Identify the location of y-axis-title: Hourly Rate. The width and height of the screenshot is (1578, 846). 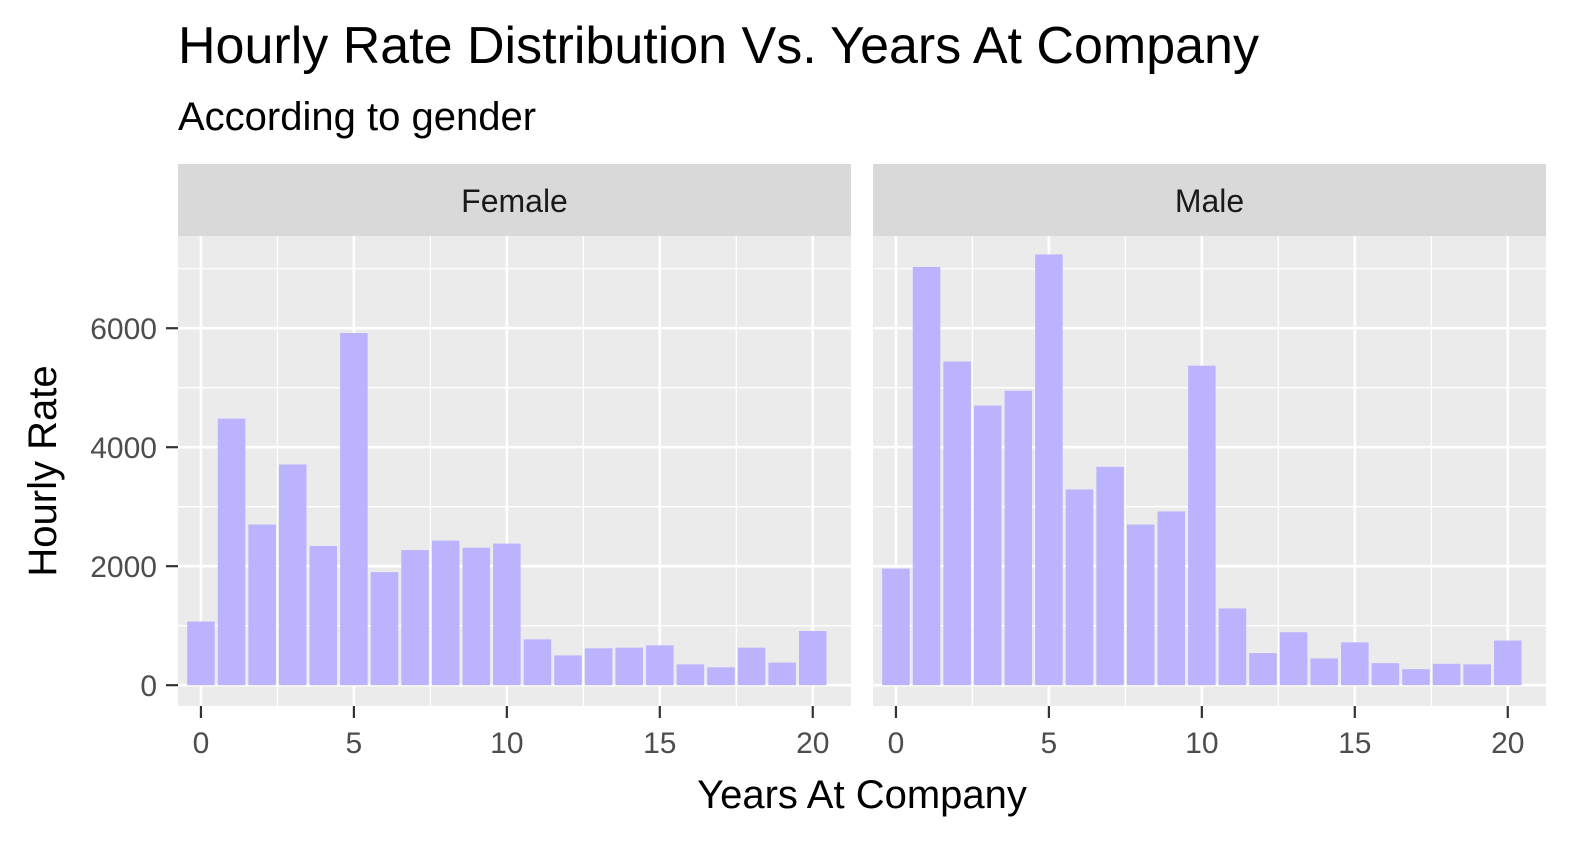
(43, 470).